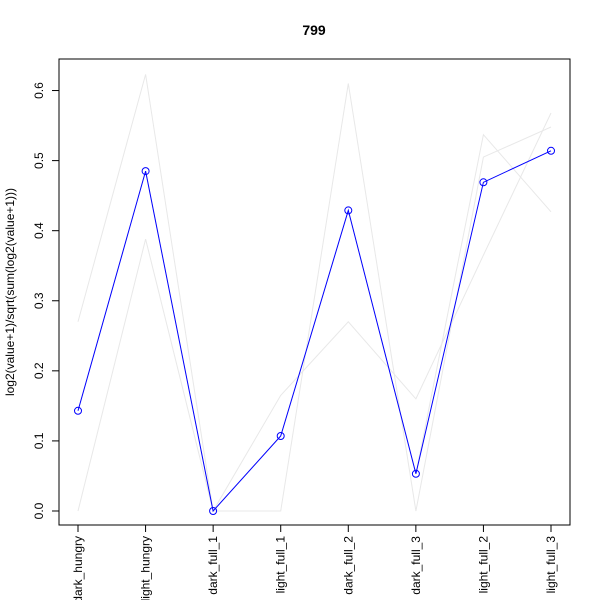  Describe the element at coordinates (10, 292) in the screenshot. I see `y-axis-label: log2(value+1)/sqrt(sum(log2(value+1)))` at that location.